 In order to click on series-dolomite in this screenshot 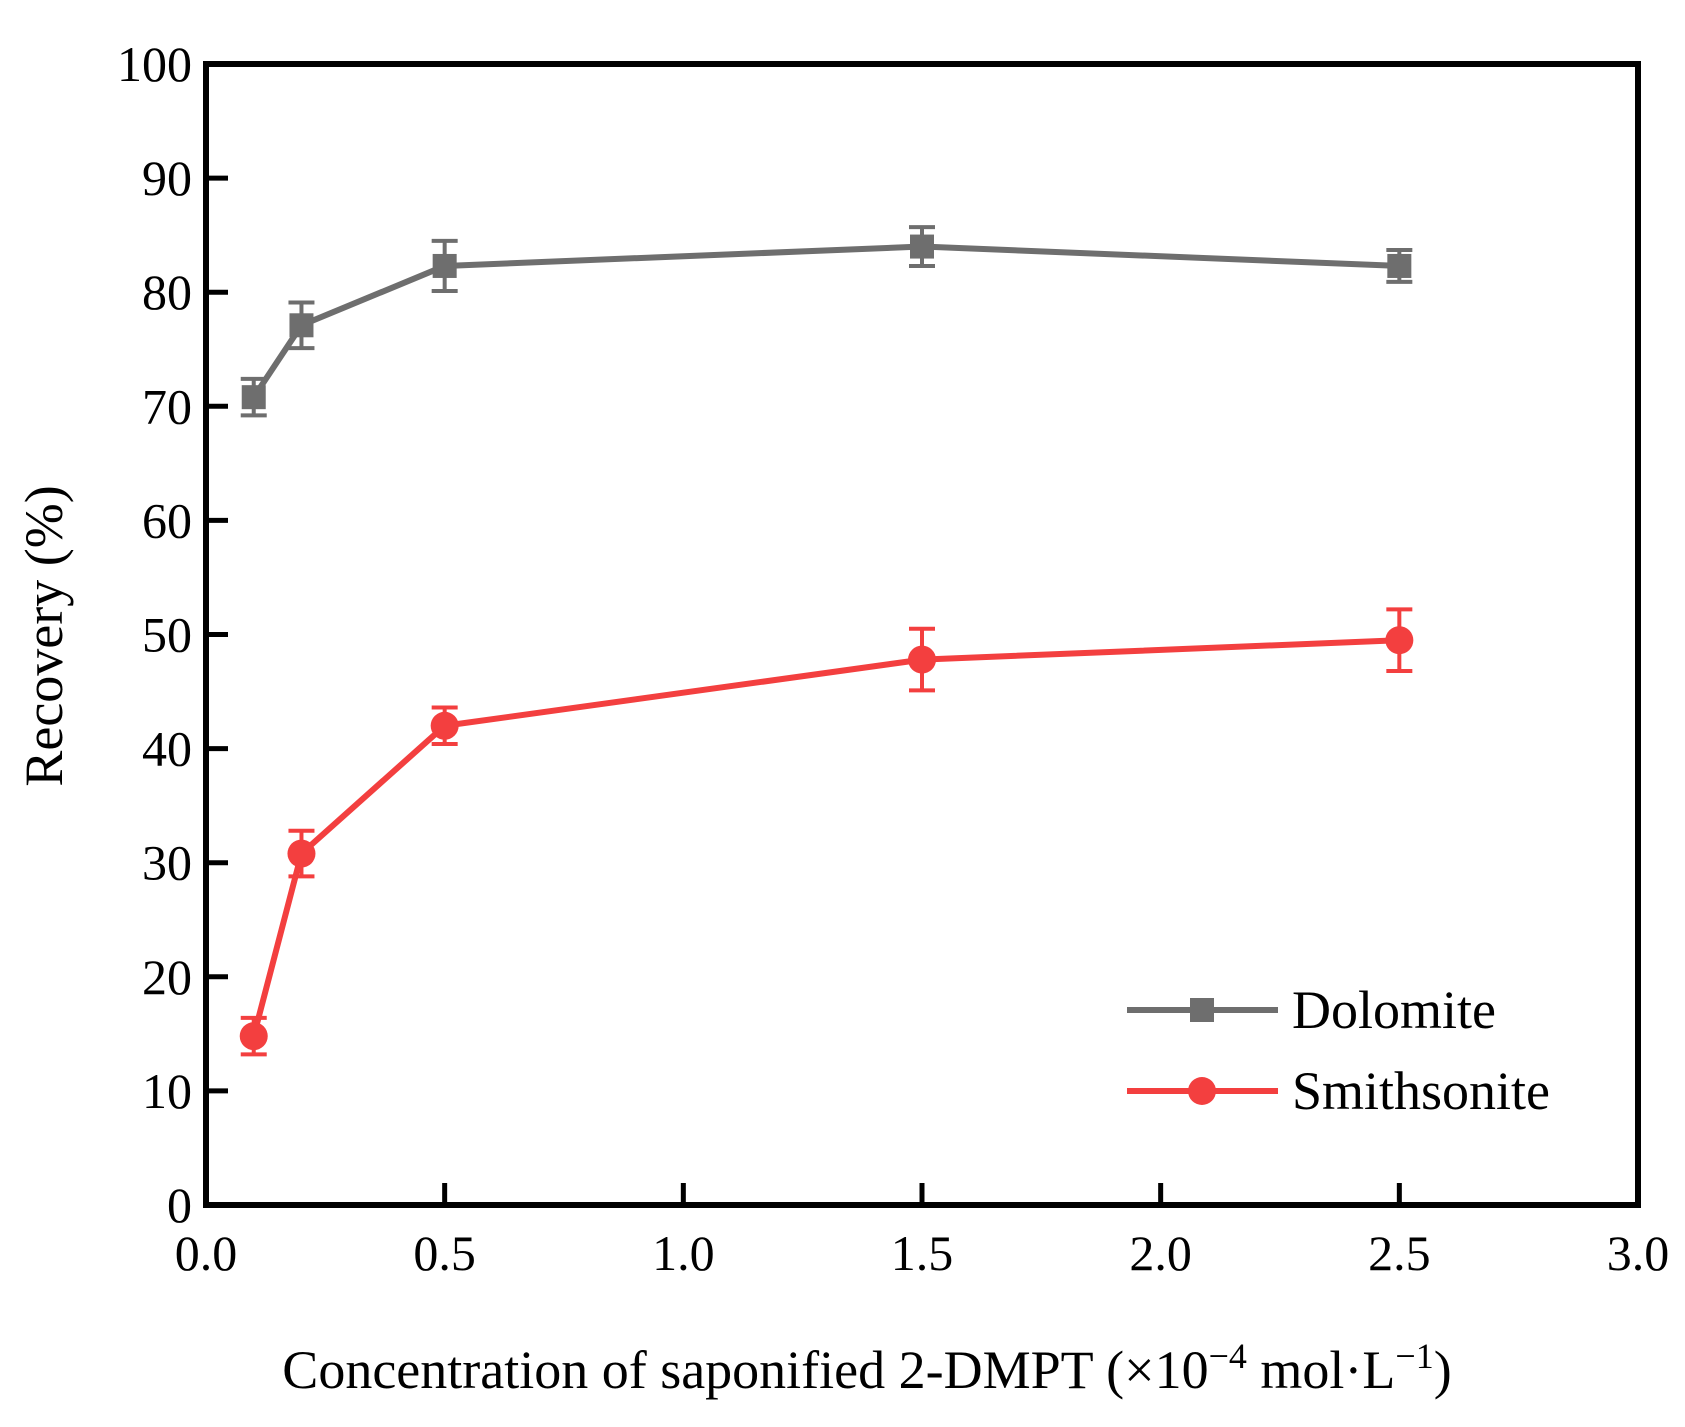, I will do `click(826, 321)`.